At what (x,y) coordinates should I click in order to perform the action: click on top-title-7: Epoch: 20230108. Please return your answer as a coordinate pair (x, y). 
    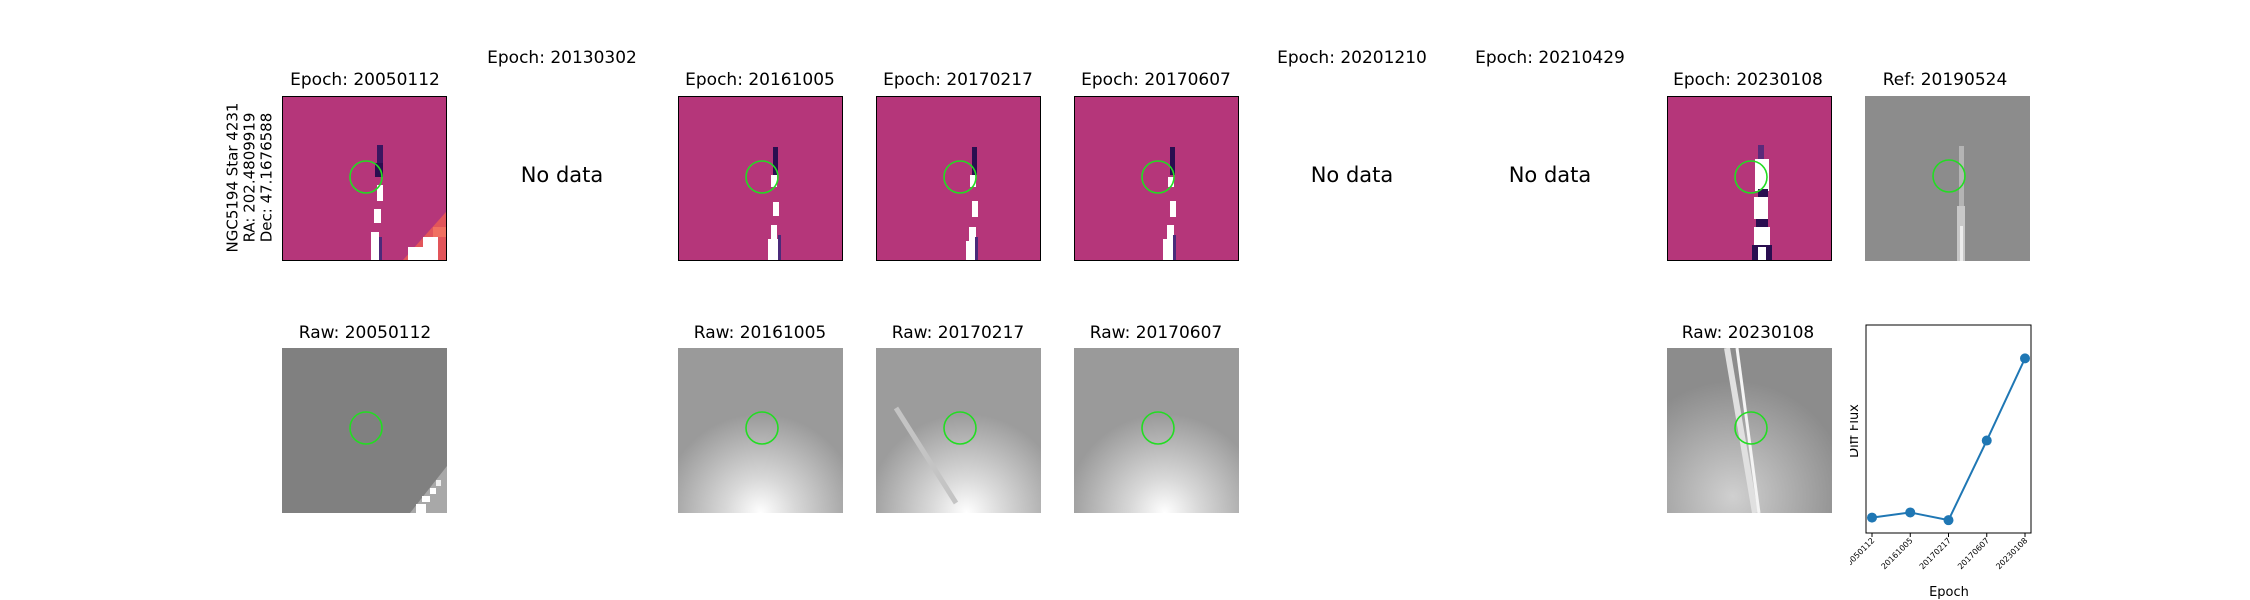
    Looking at the image, I should click on (1748, 80).